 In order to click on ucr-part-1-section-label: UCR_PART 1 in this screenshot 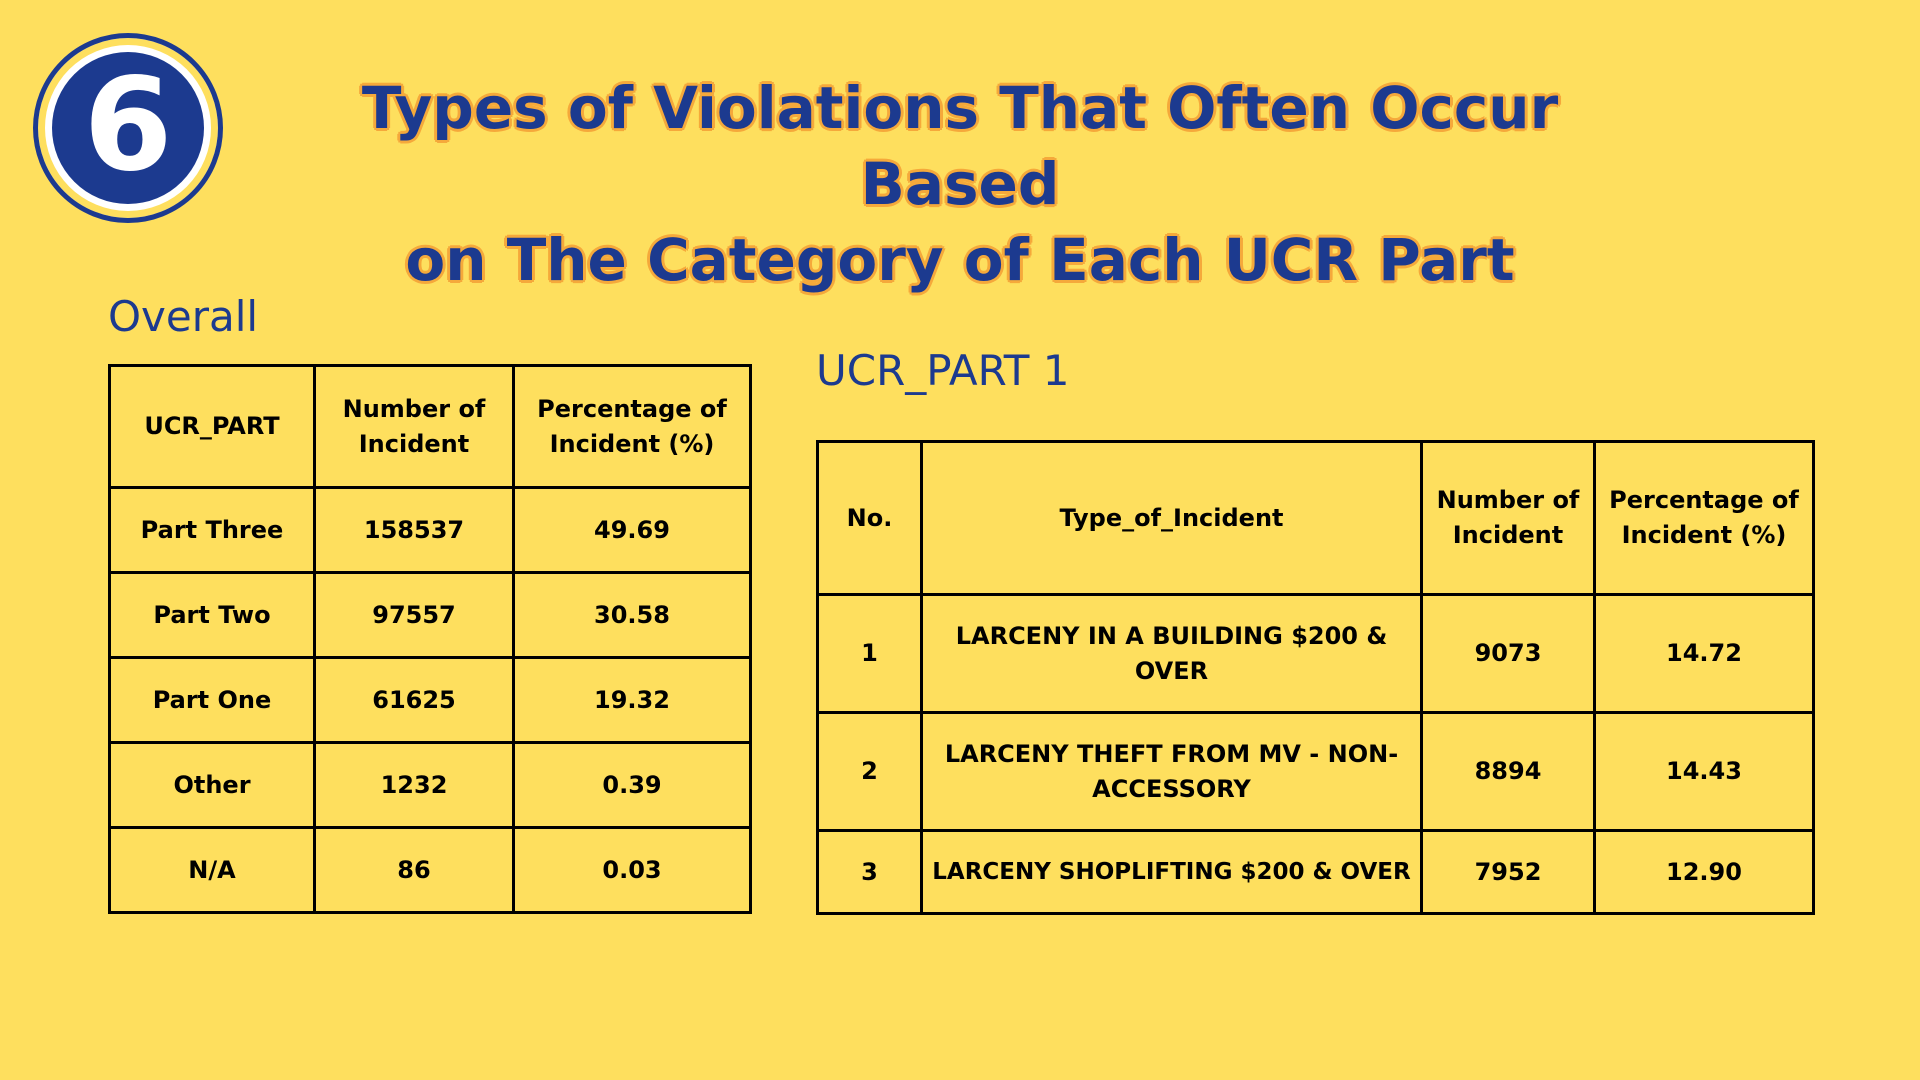, I will do `click(943, 370)`.